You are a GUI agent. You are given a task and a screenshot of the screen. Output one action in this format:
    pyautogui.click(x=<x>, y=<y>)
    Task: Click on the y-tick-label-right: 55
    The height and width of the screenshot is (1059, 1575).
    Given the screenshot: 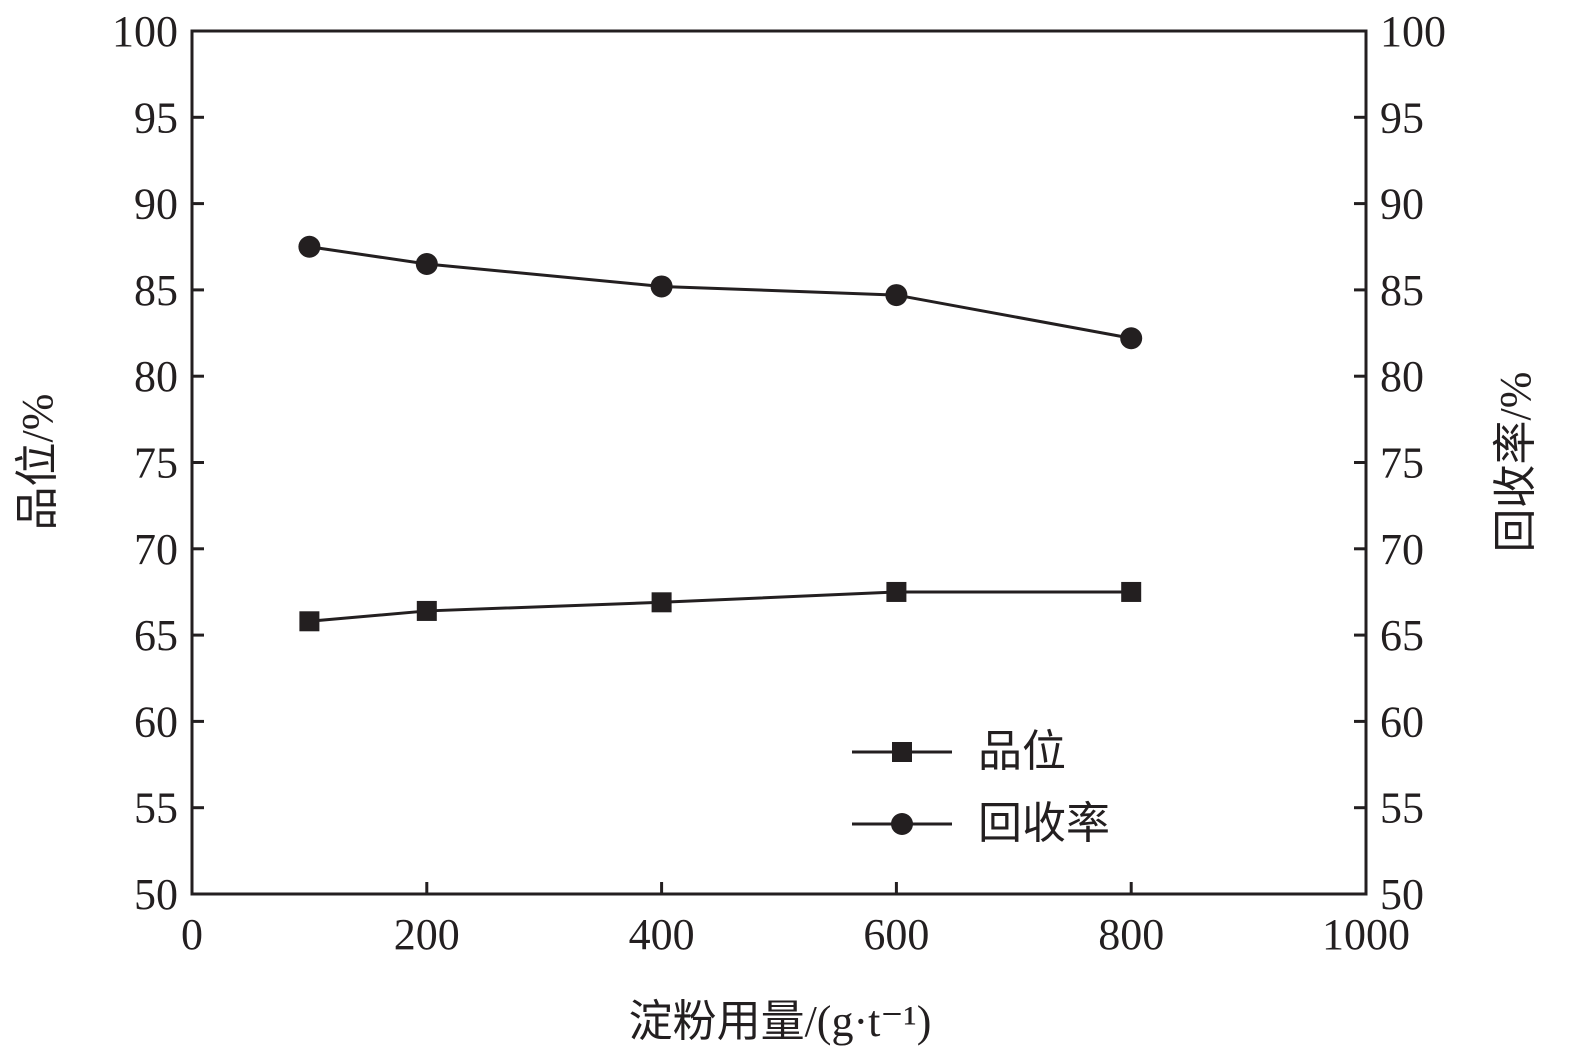 What is the action you would take?
    pyautogui.click(x=1402, y=808)
    